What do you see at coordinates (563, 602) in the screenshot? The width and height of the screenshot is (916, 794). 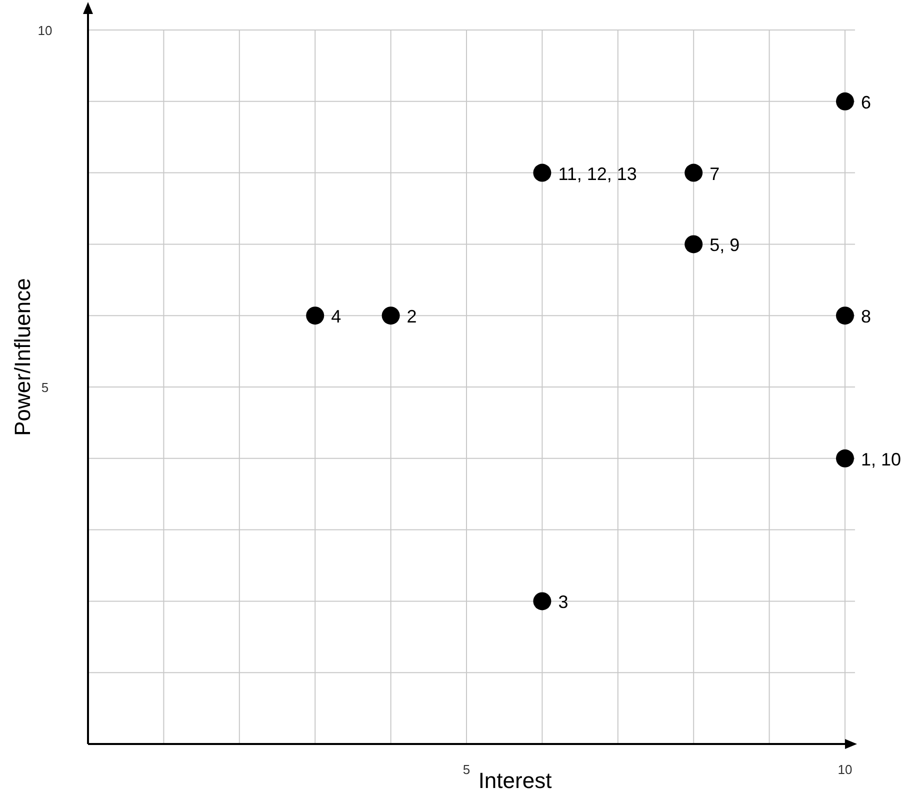 I see `annotation: 3` at bounding box center [563, 602].